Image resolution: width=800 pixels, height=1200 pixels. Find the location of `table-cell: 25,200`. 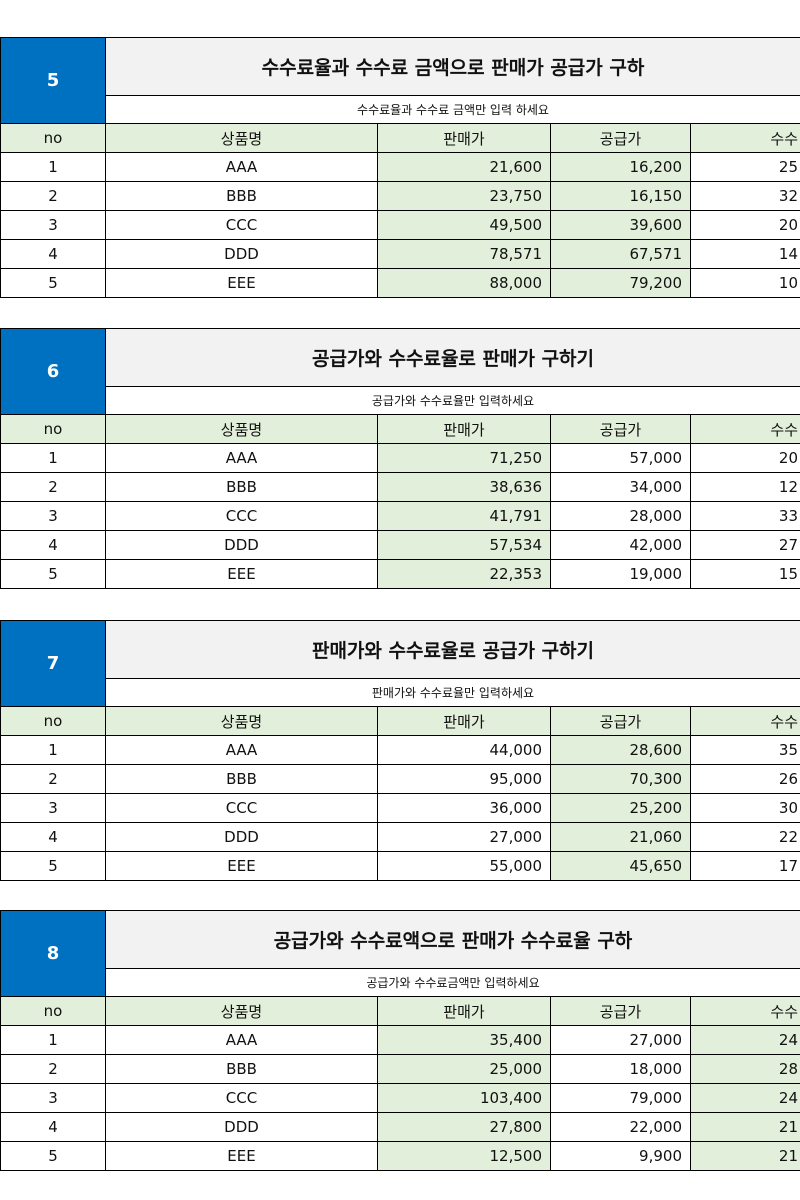

table-cell: 25,200 is located at coordinates (620, 808).